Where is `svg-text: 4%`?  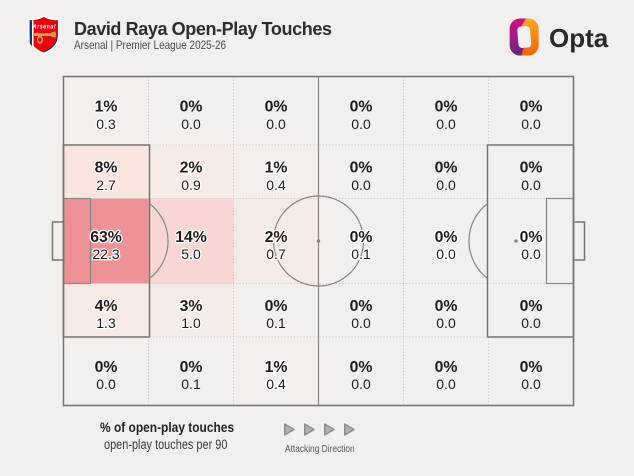
svg-text: 4% is located at coordinates (106, 306).